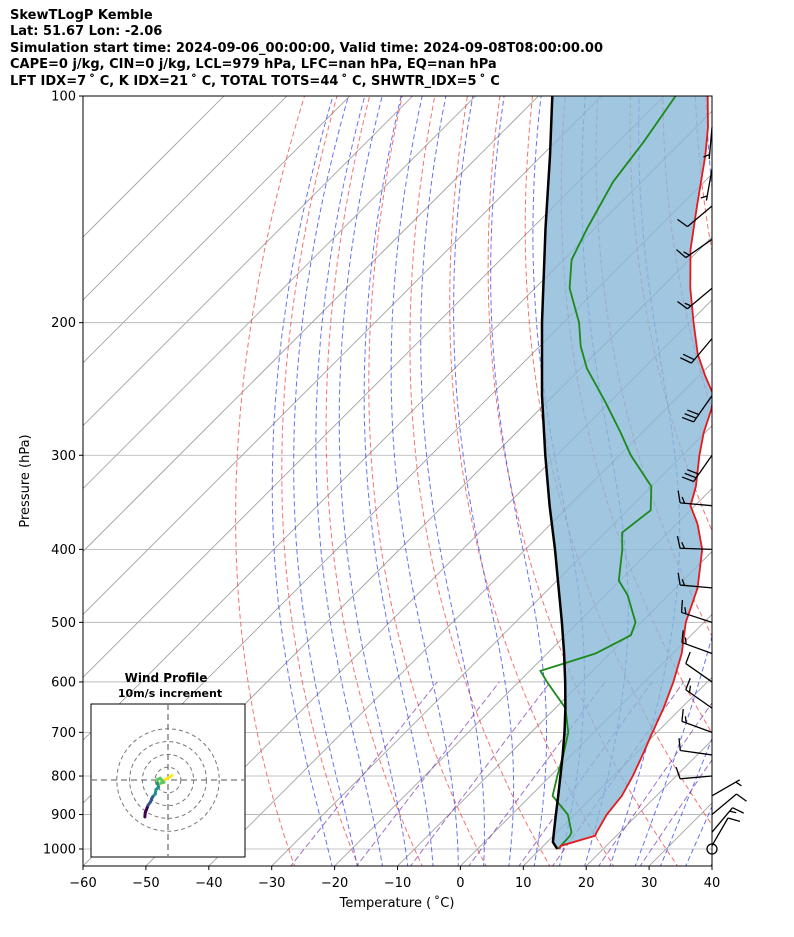 This screenshot has width=794, height=937. Describe the element at coordinates (170, 693) in the screenshot. I see `hodograph-subtitle: 10m/s increment` at that location.